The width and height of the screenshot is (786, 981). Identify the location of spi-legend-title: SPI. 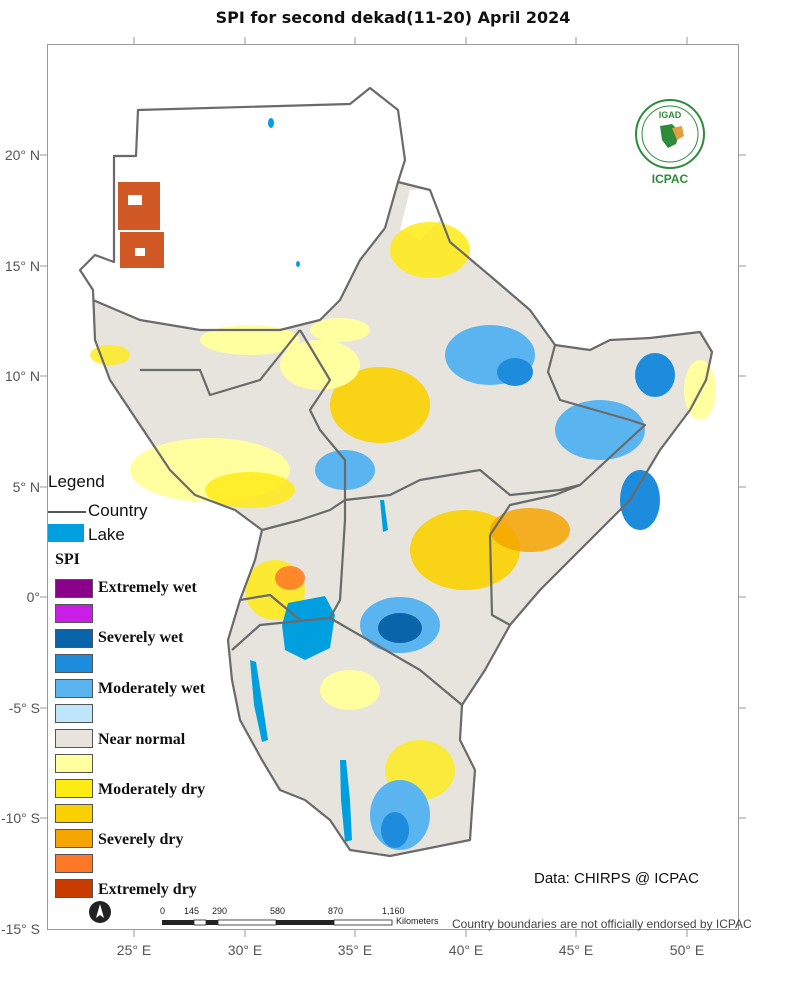
(67, 559).